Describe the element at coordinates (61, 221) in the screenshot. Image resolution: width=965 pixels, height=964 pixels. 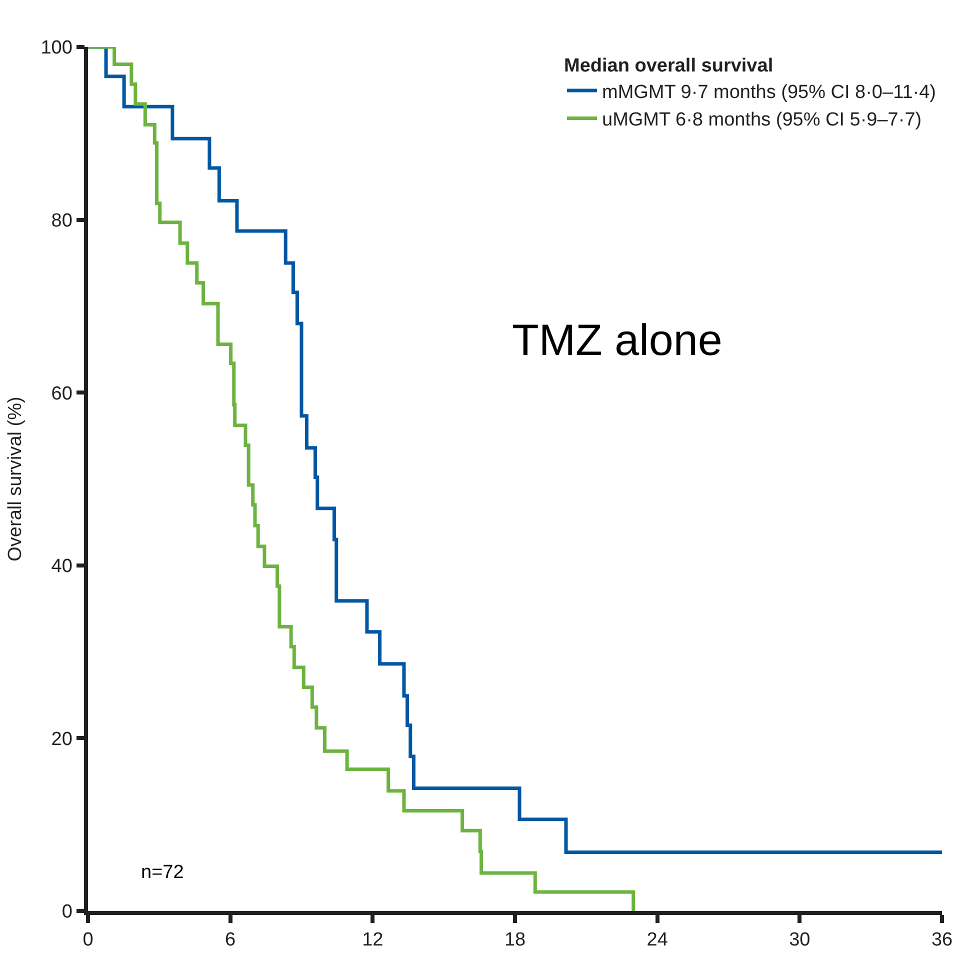
I see `y-tick-label: 80` at that location.